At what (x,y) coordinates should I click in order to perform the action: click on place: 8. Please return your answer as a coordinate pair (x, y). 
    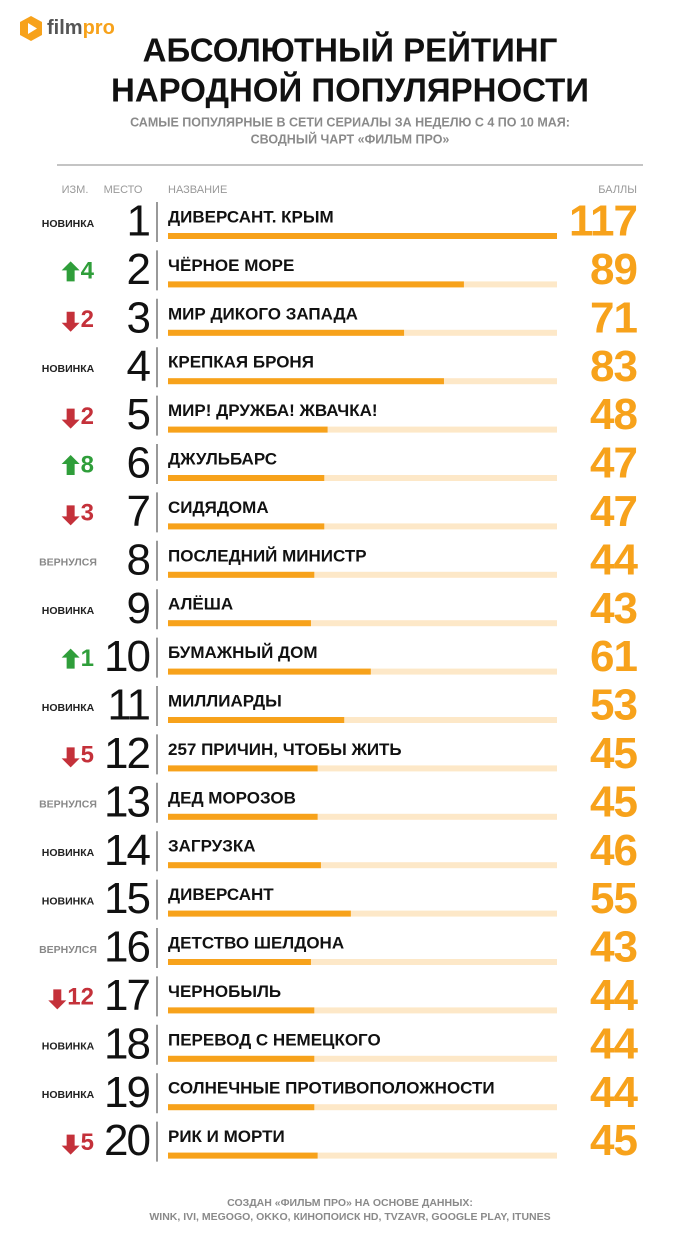
    Looking at the image, I should click on (138, 559).